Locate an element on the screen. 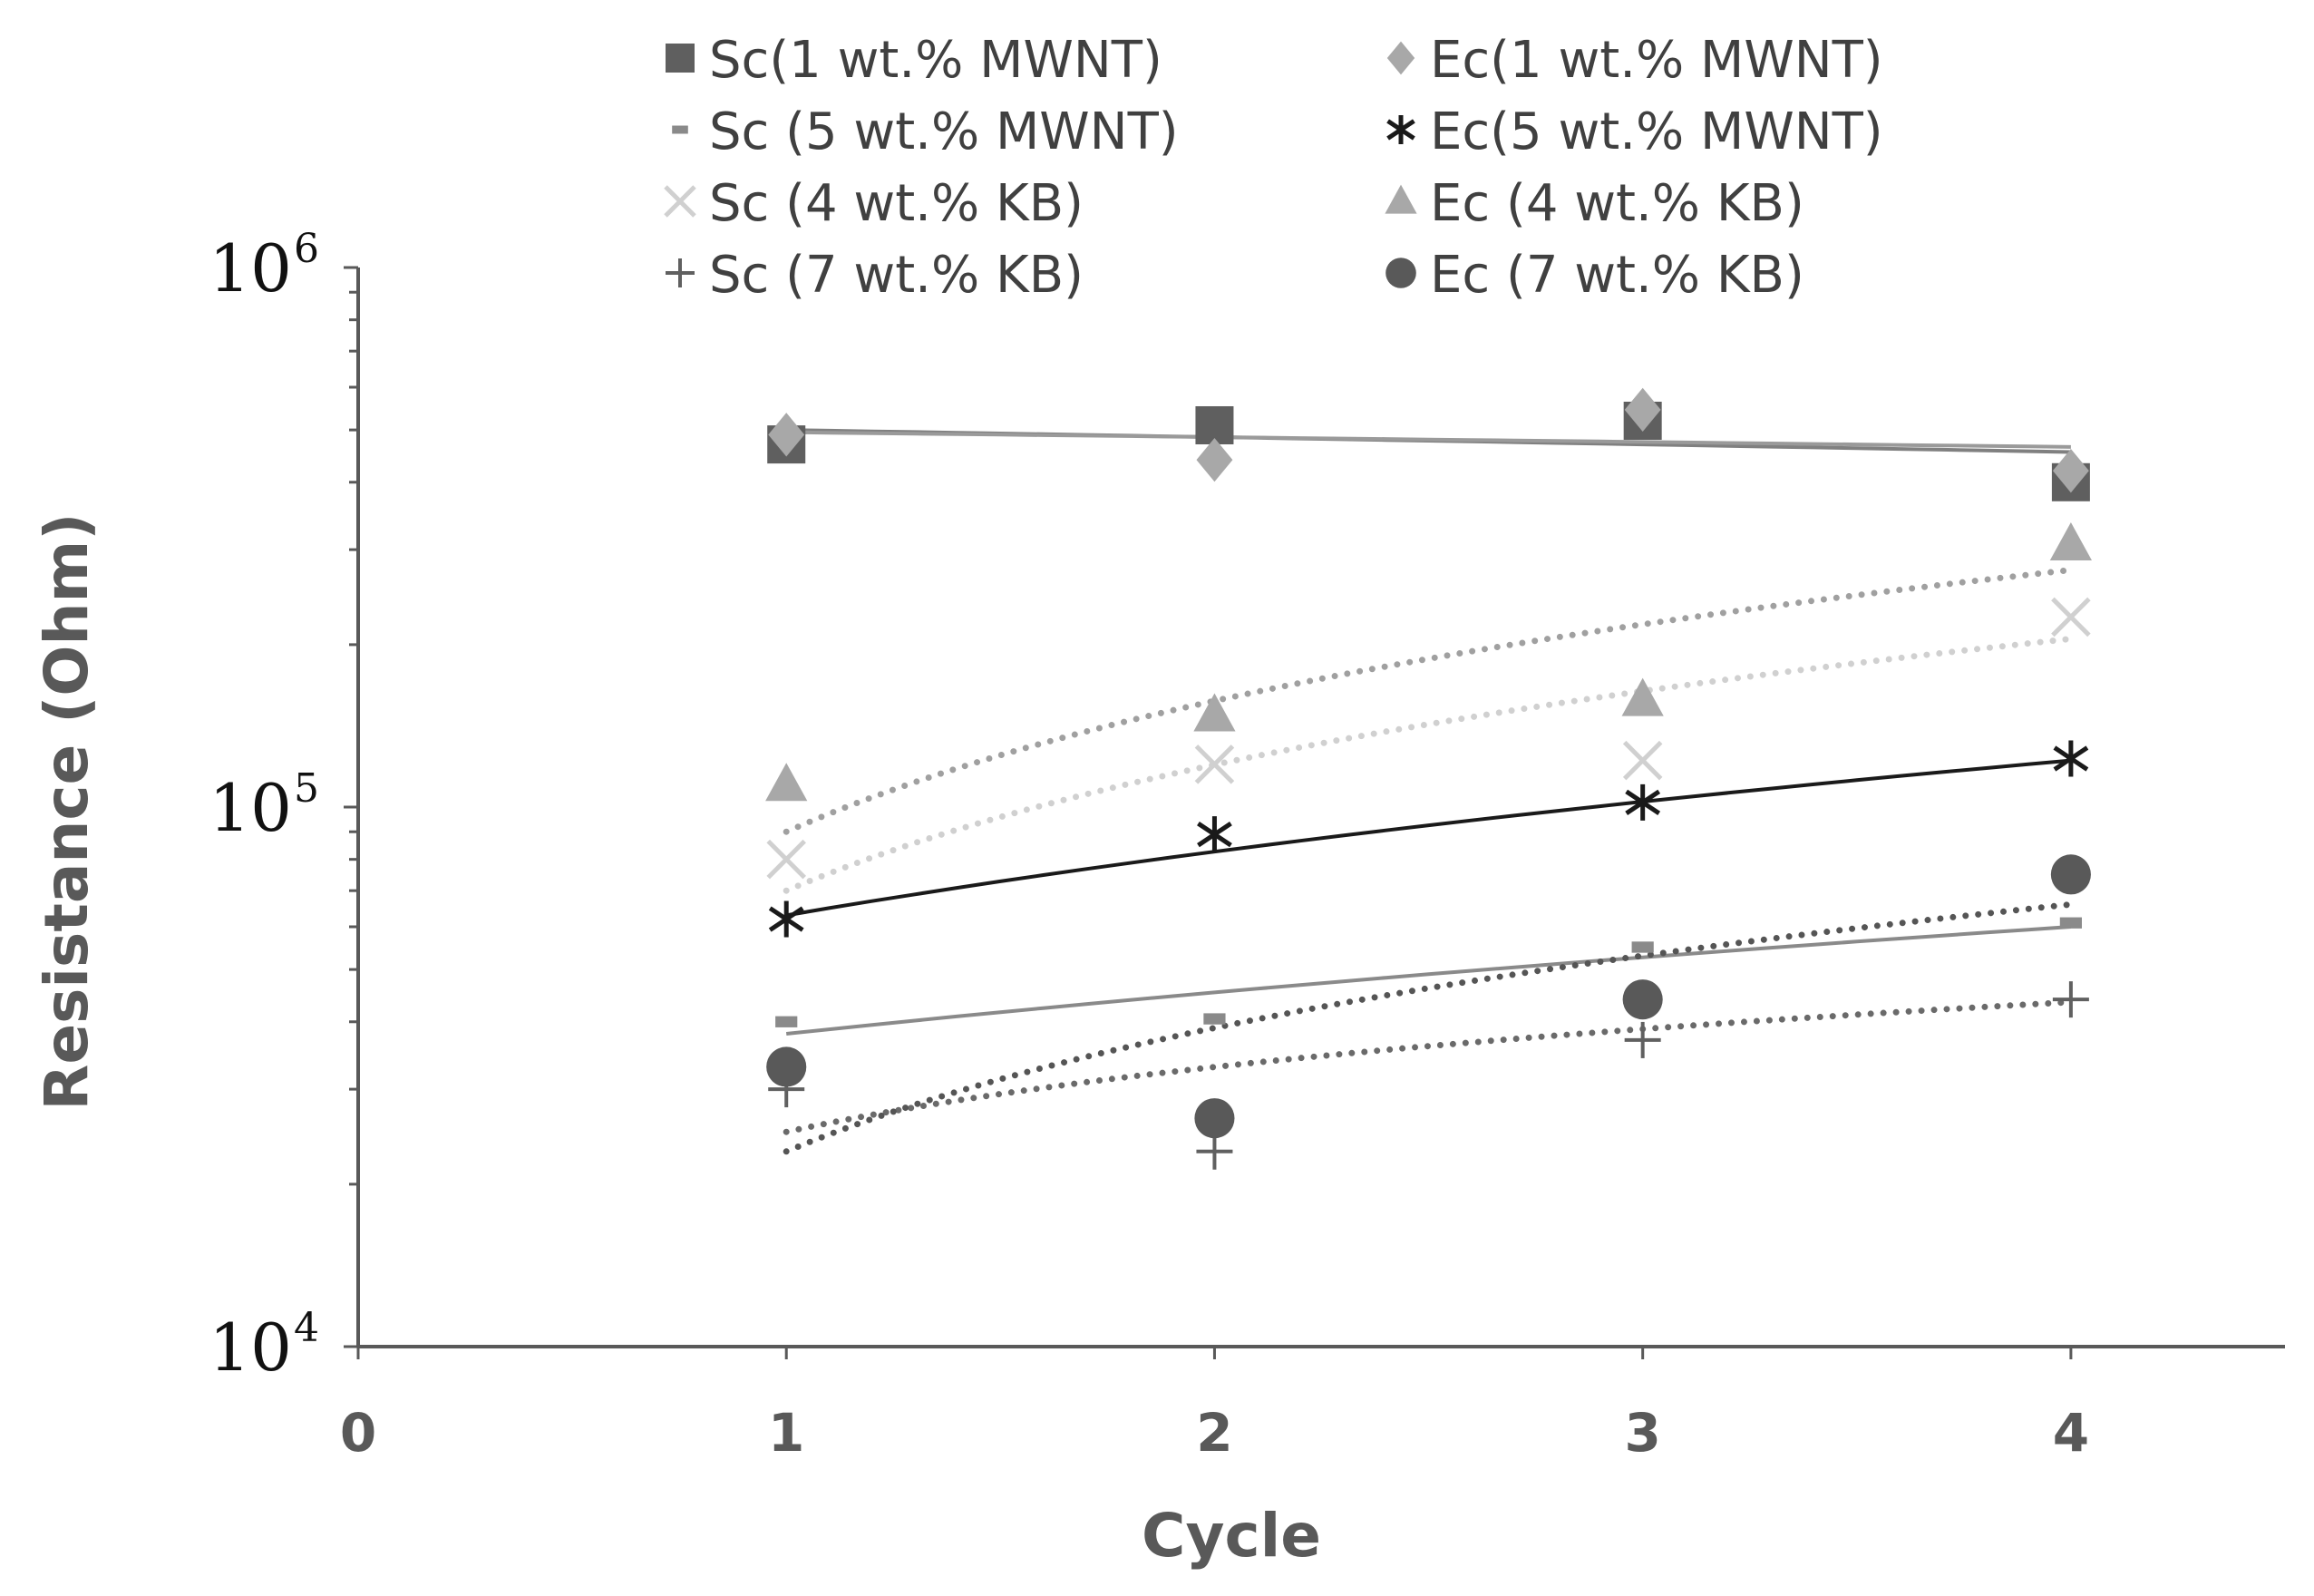  y-tick-label: 10 5 is located at coordinates (264, 805).